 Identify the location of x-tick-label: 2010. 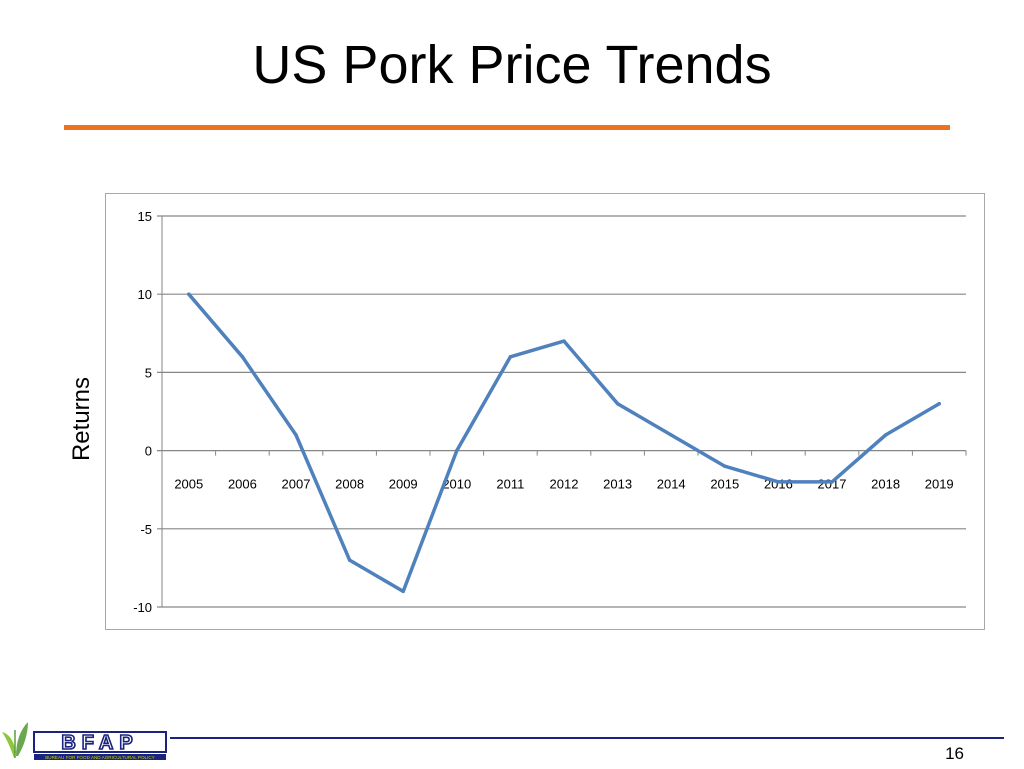
(456, 484).